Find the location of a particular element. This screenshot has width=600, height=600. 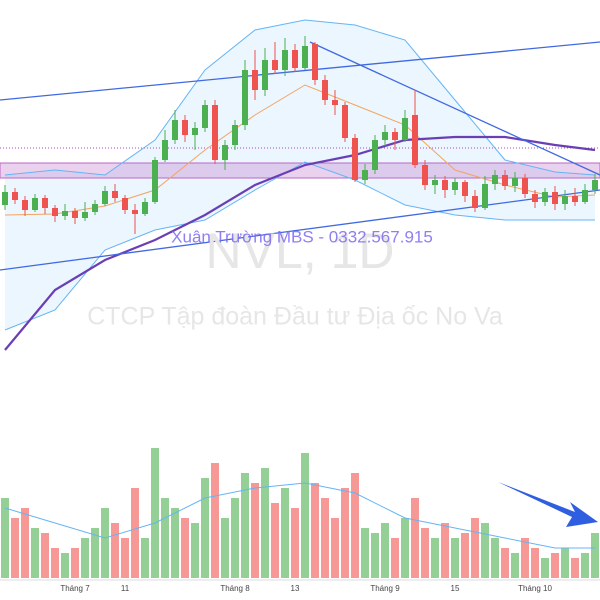

x-tick-label: Tháng 8 is located at coordinates (235, 588).